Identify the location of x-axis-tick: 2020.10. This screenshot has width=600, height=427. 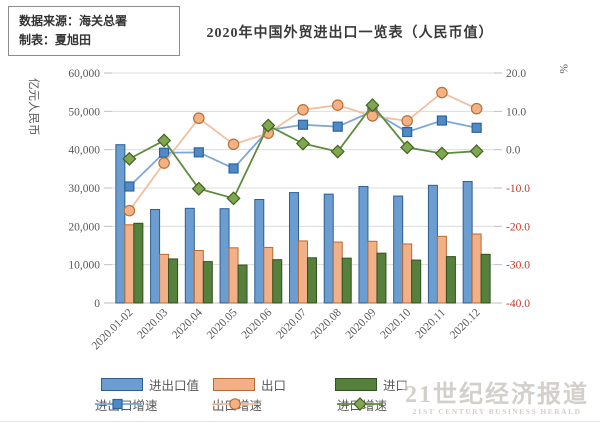
(395, 323).